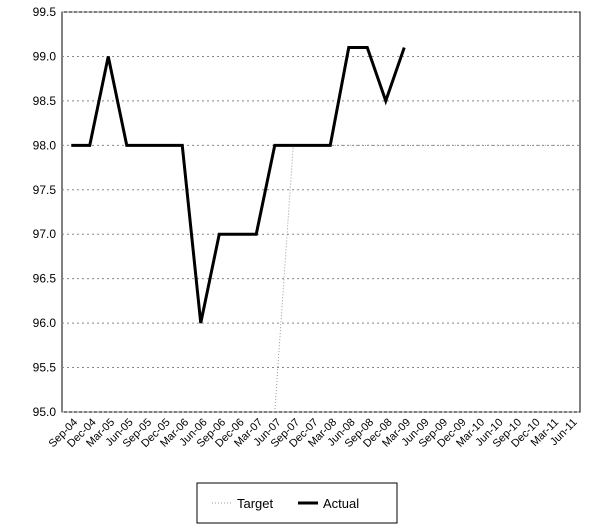 The height and width of the screenshot is (532, 589). I want to click on legend-label: Actual, so click(341, 503).